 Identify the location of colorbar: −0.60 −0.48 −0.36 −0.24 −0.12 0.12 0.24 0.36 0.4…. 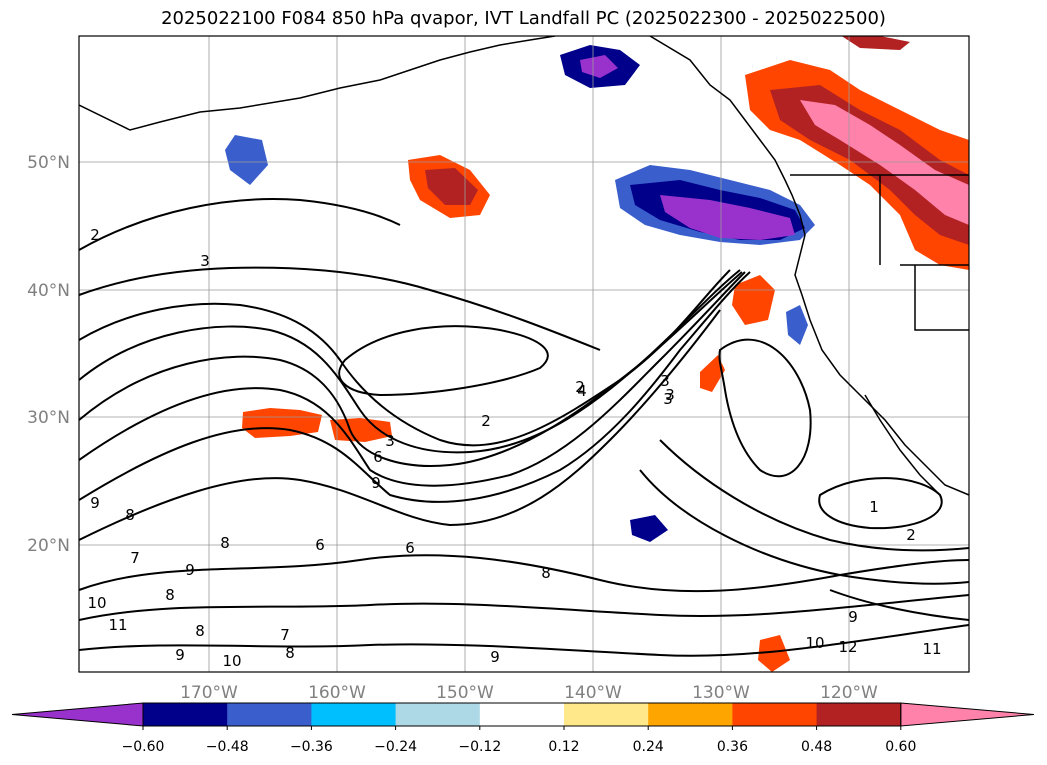
(523, 728).